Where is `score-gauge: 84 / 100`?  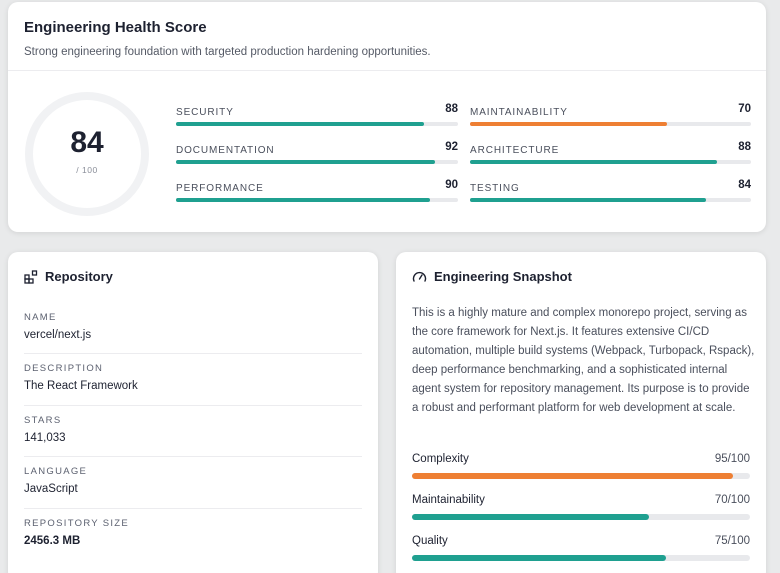 score-gauge: 84 / 100 is located at coordinates (87, 154).